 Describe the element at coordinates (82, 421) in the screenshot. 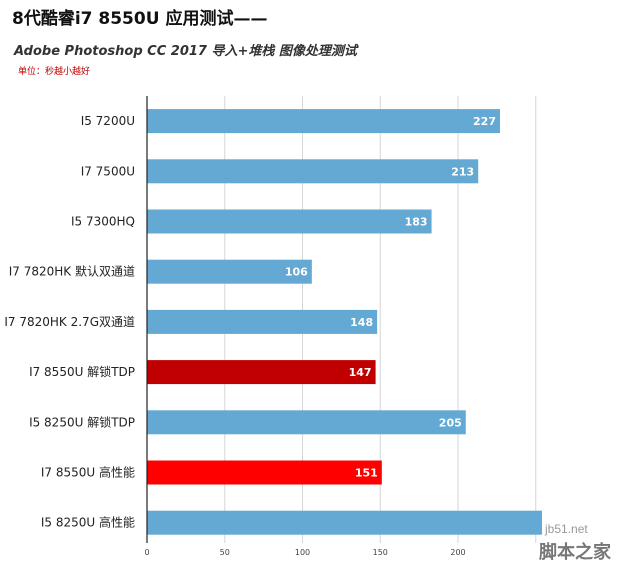

I see `category-label: I5 8250U 解锁TDP` at that location.